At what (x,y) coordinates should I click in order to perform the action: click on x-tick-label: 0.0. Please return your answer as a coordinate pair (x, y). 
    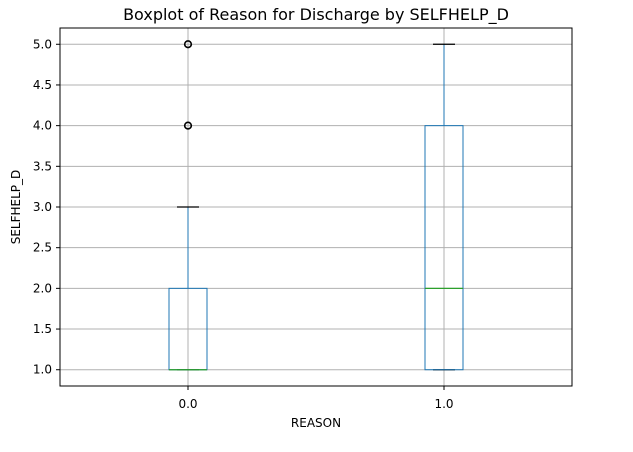
    Looking at the image, I should click on (187, 404).